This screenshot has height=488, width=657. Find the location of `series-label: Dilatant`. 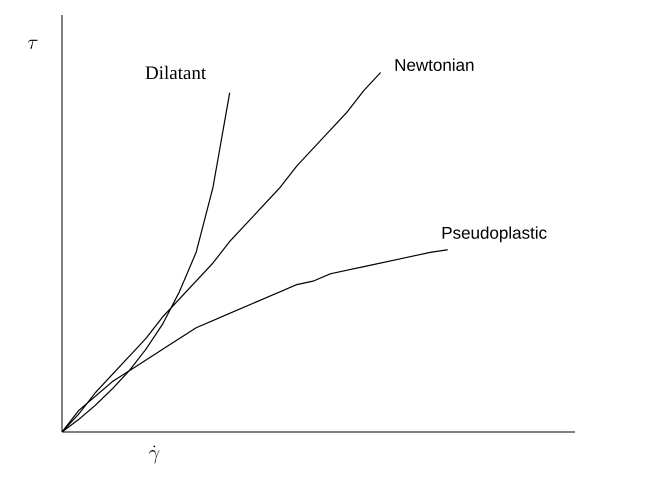

series-label: Dilatant is located at coordinates (176, 73).